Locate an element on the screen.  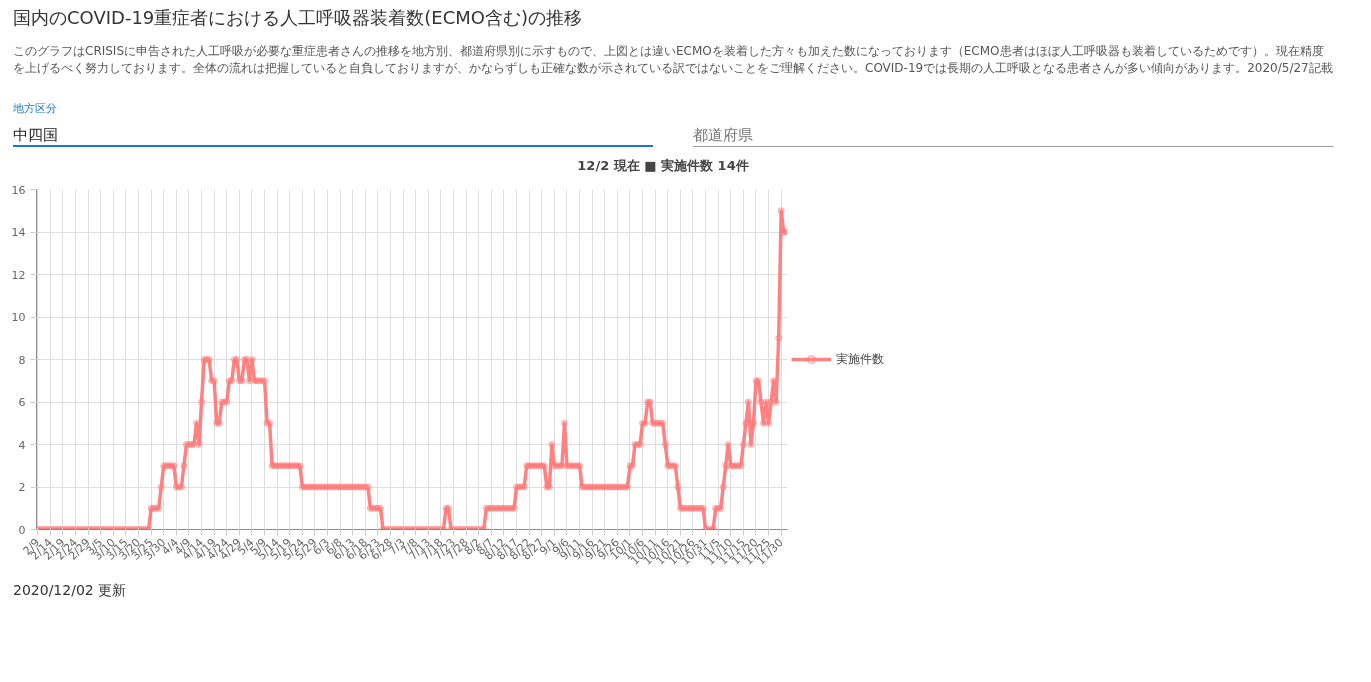
y-tick-label: 2 is located at coordinates (22, 487).